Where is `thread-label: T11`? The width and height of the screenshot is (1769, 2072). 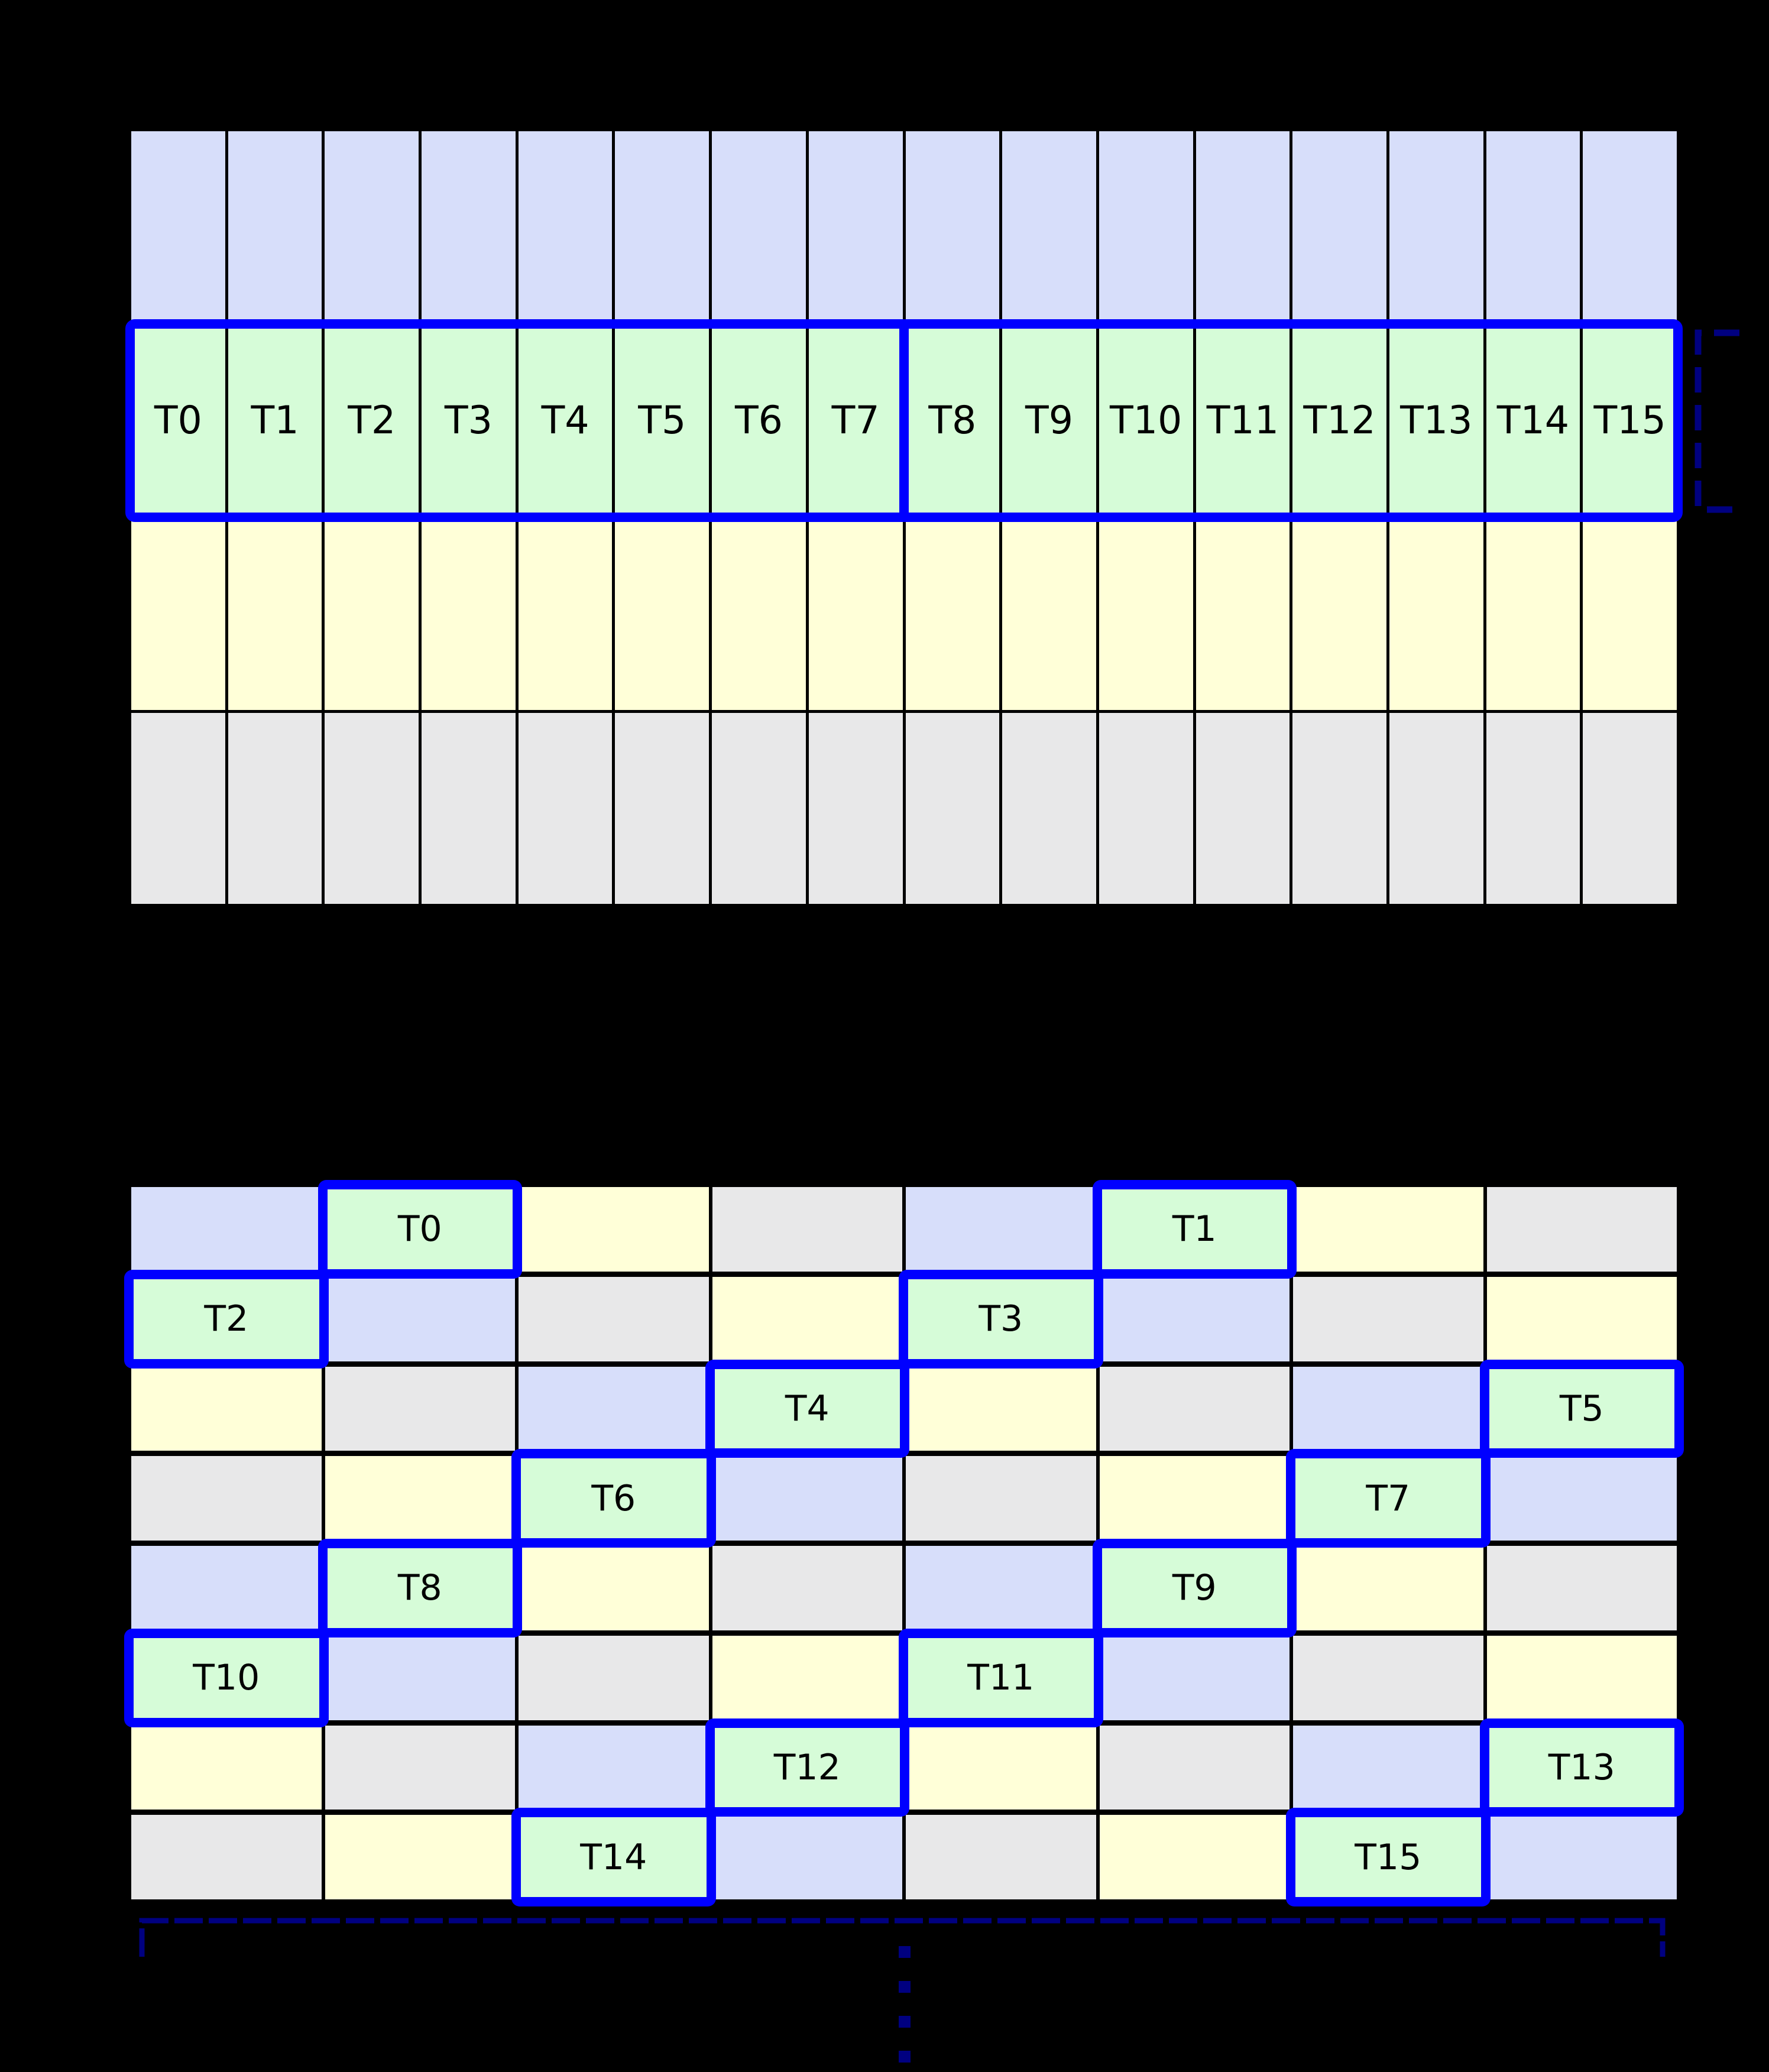 thread-label: T11 is located at coordinates (1242, 420).